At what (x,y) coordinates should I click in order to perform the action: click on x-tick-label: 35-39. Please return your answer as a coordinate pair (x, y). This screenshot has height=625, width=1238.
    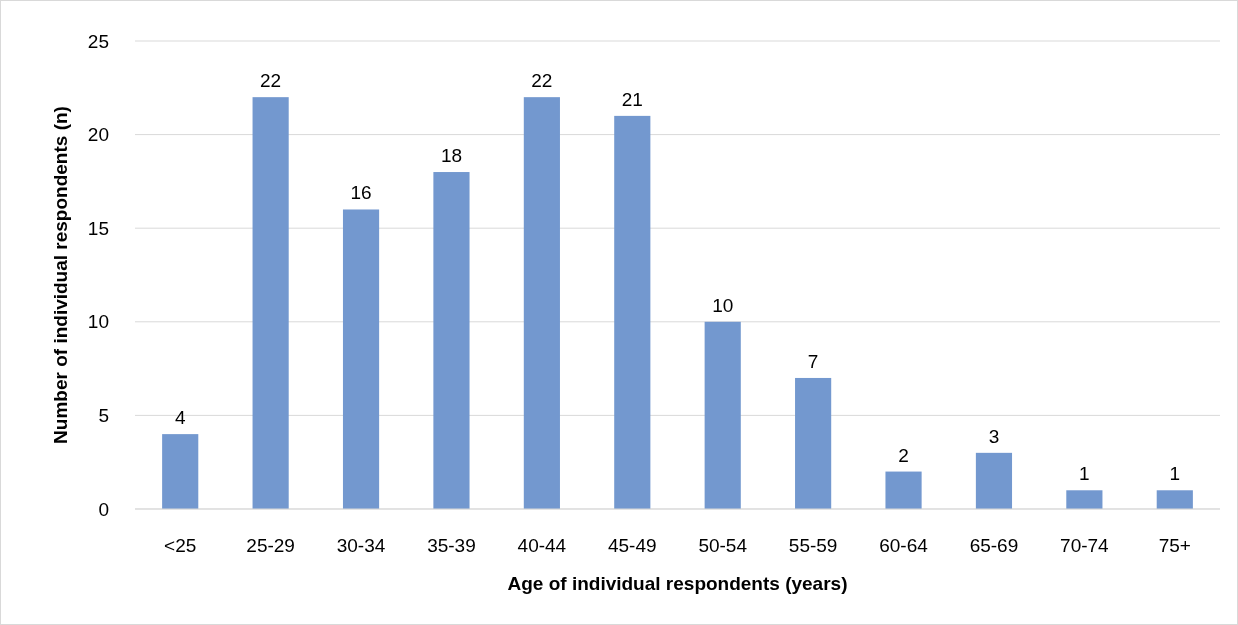
    Looking at the image, I should click on (451, 545).